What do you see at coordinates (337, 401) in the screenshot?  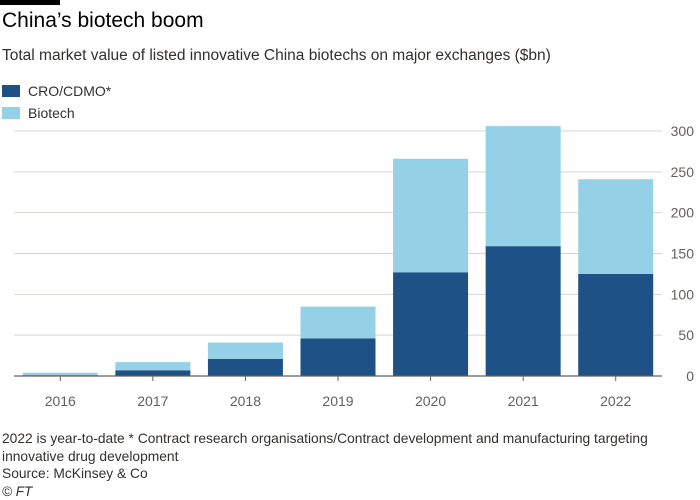 I see `x-tick-label: 2019` at bounding box center [337, 401].